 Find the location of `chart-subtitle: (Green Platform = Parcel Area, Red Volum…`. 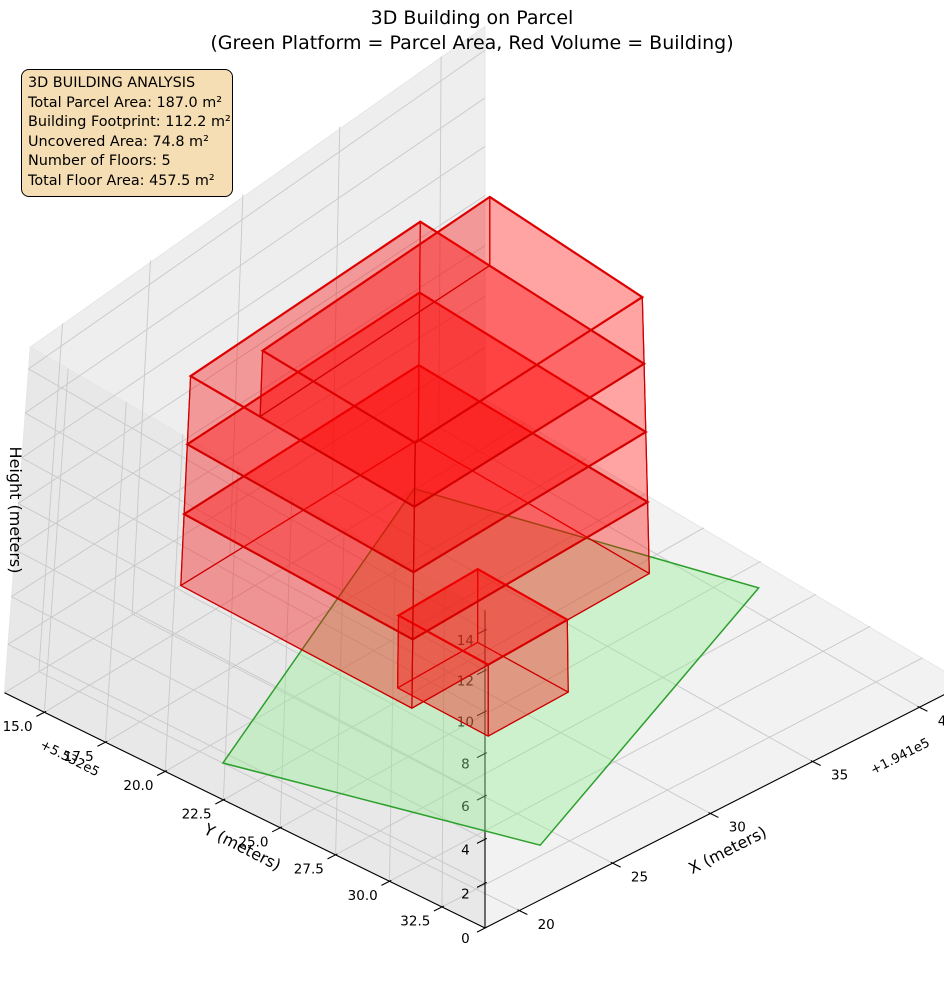

chart-subtitle: (Green Platform = Parcel Area, Red Volum… is located at coordinates (472, 43).